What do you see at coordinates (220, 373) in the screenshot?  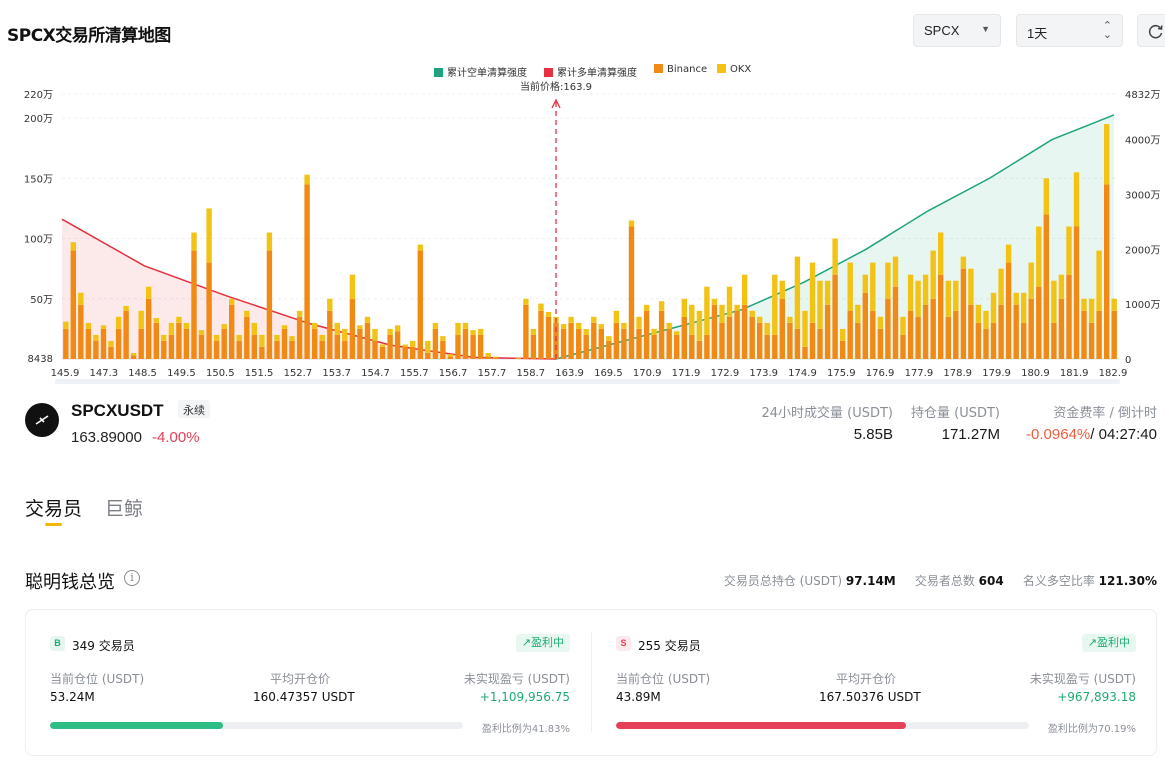 I see `x-axis-tick: 150.5` at bounding box center [220, 373].